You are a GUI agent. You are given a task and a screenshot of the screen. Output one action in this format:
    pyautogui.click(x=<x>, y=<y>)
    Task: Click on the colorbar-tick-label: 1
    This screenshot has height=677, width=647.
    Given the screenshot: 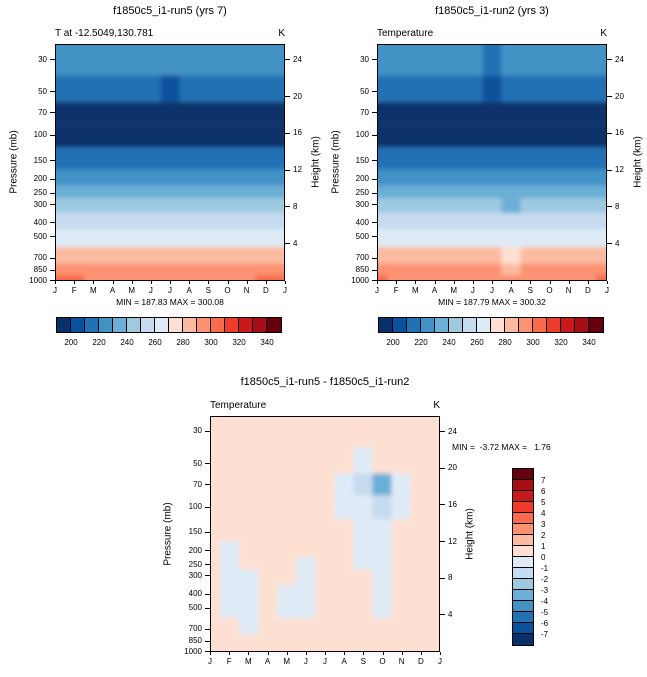 What is the action you would take?
    pyautogui.click(x=543, y=546)
    